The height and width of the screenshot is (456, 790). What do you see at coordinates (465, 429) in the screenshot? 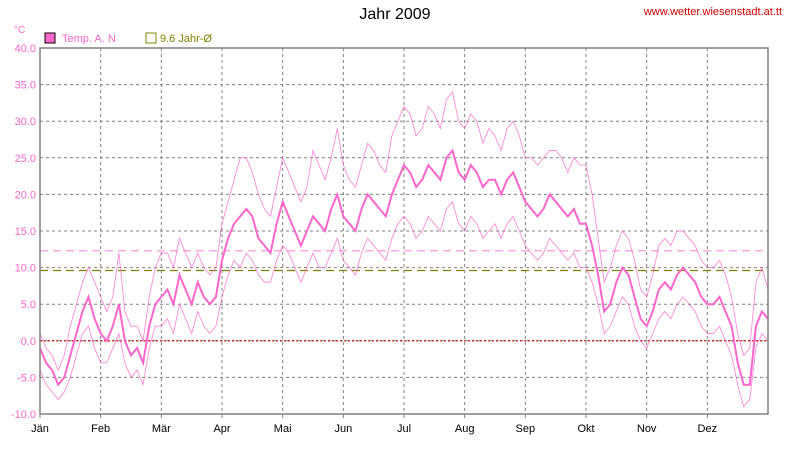
I see `x-tick-label: Aug` at bounding box center [465, 429].